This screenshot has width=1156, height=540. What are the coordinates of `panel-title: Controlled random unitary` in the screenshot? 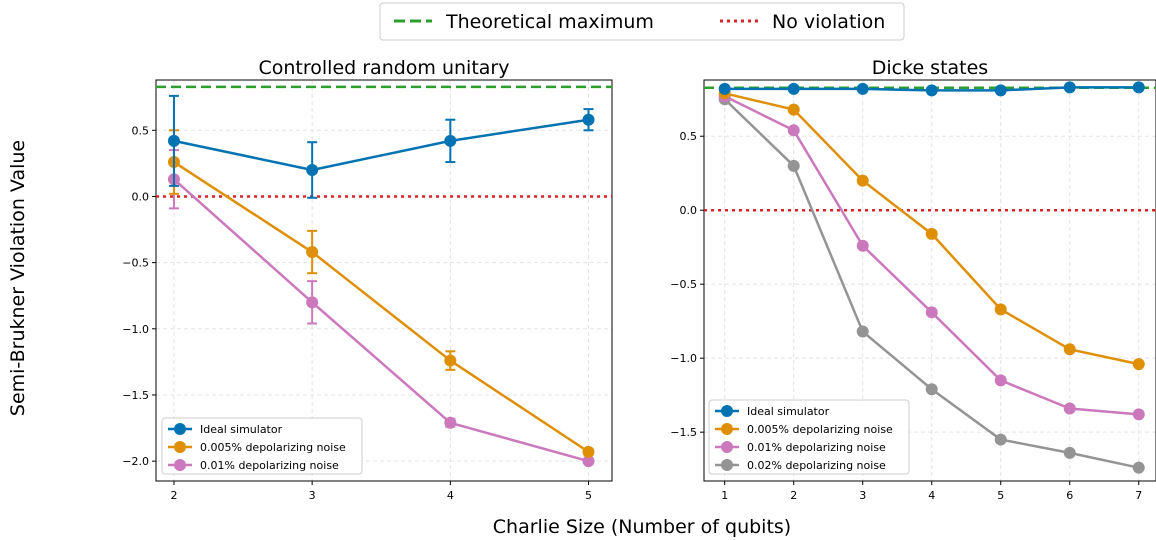 It's located at (384, 68).